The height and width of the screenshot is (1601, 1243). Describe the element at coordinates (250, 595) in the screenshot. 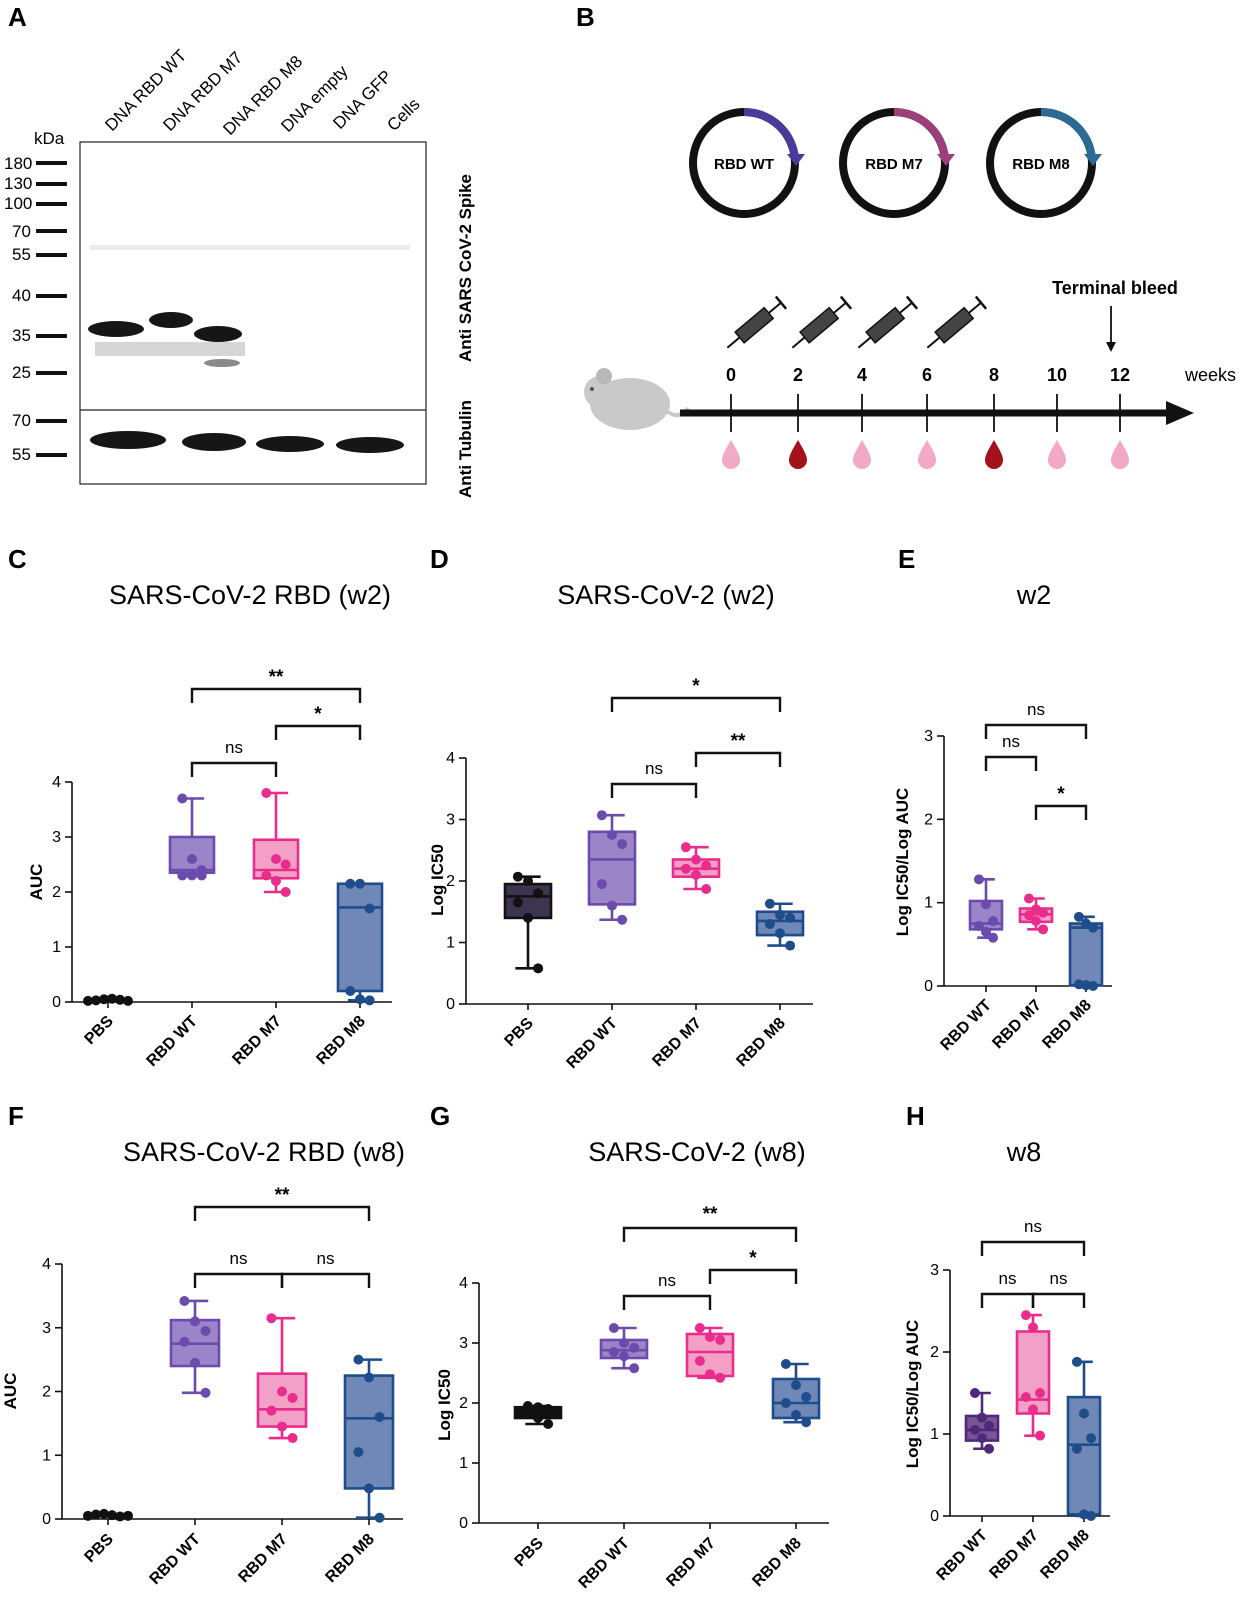

I see `chart-title: SARS-CoV-2 RBD (w2)` at that location.